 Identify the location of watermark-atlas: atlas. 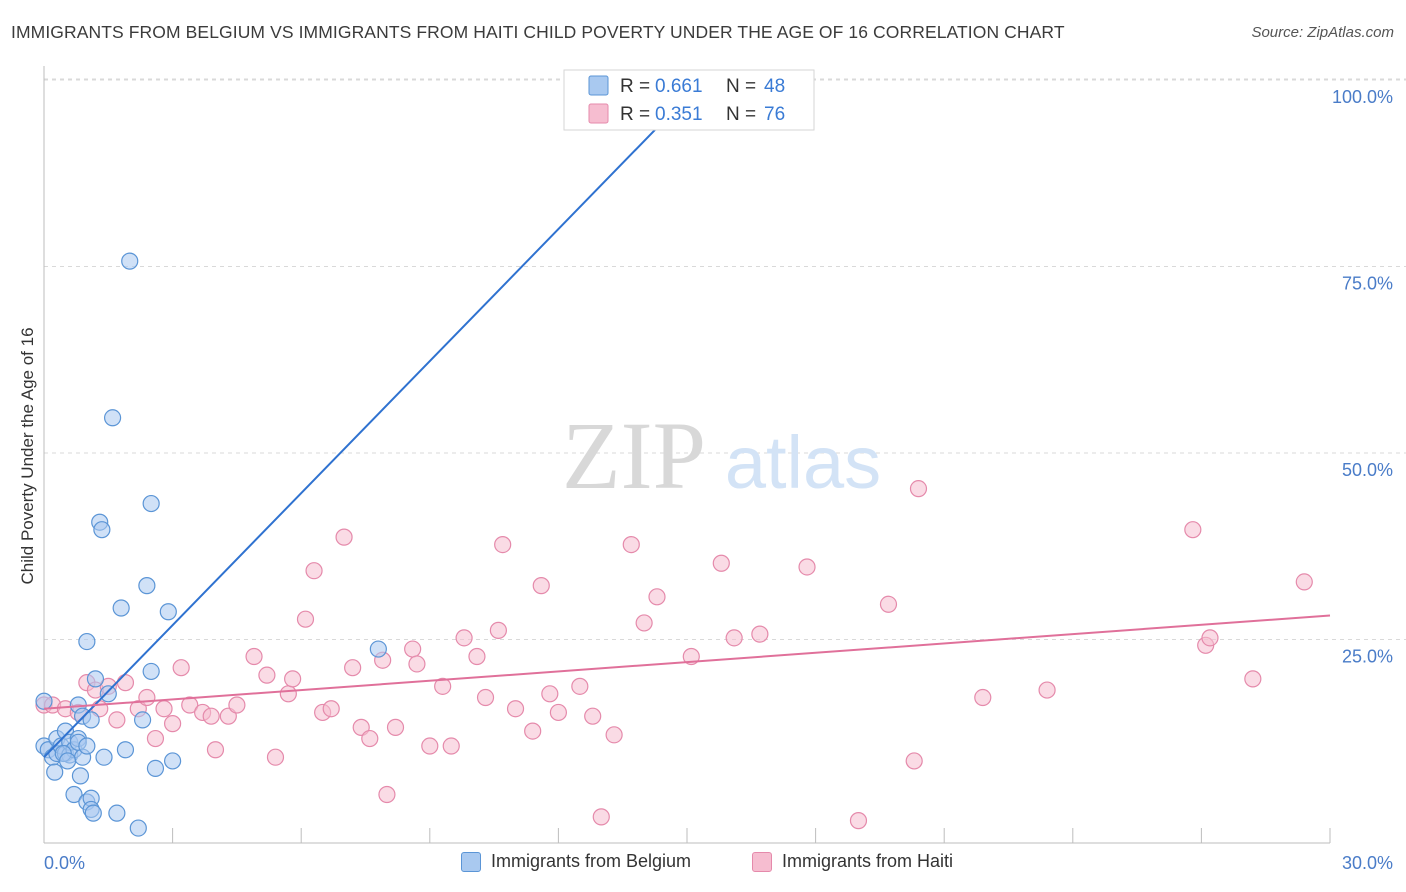
(803, 462).